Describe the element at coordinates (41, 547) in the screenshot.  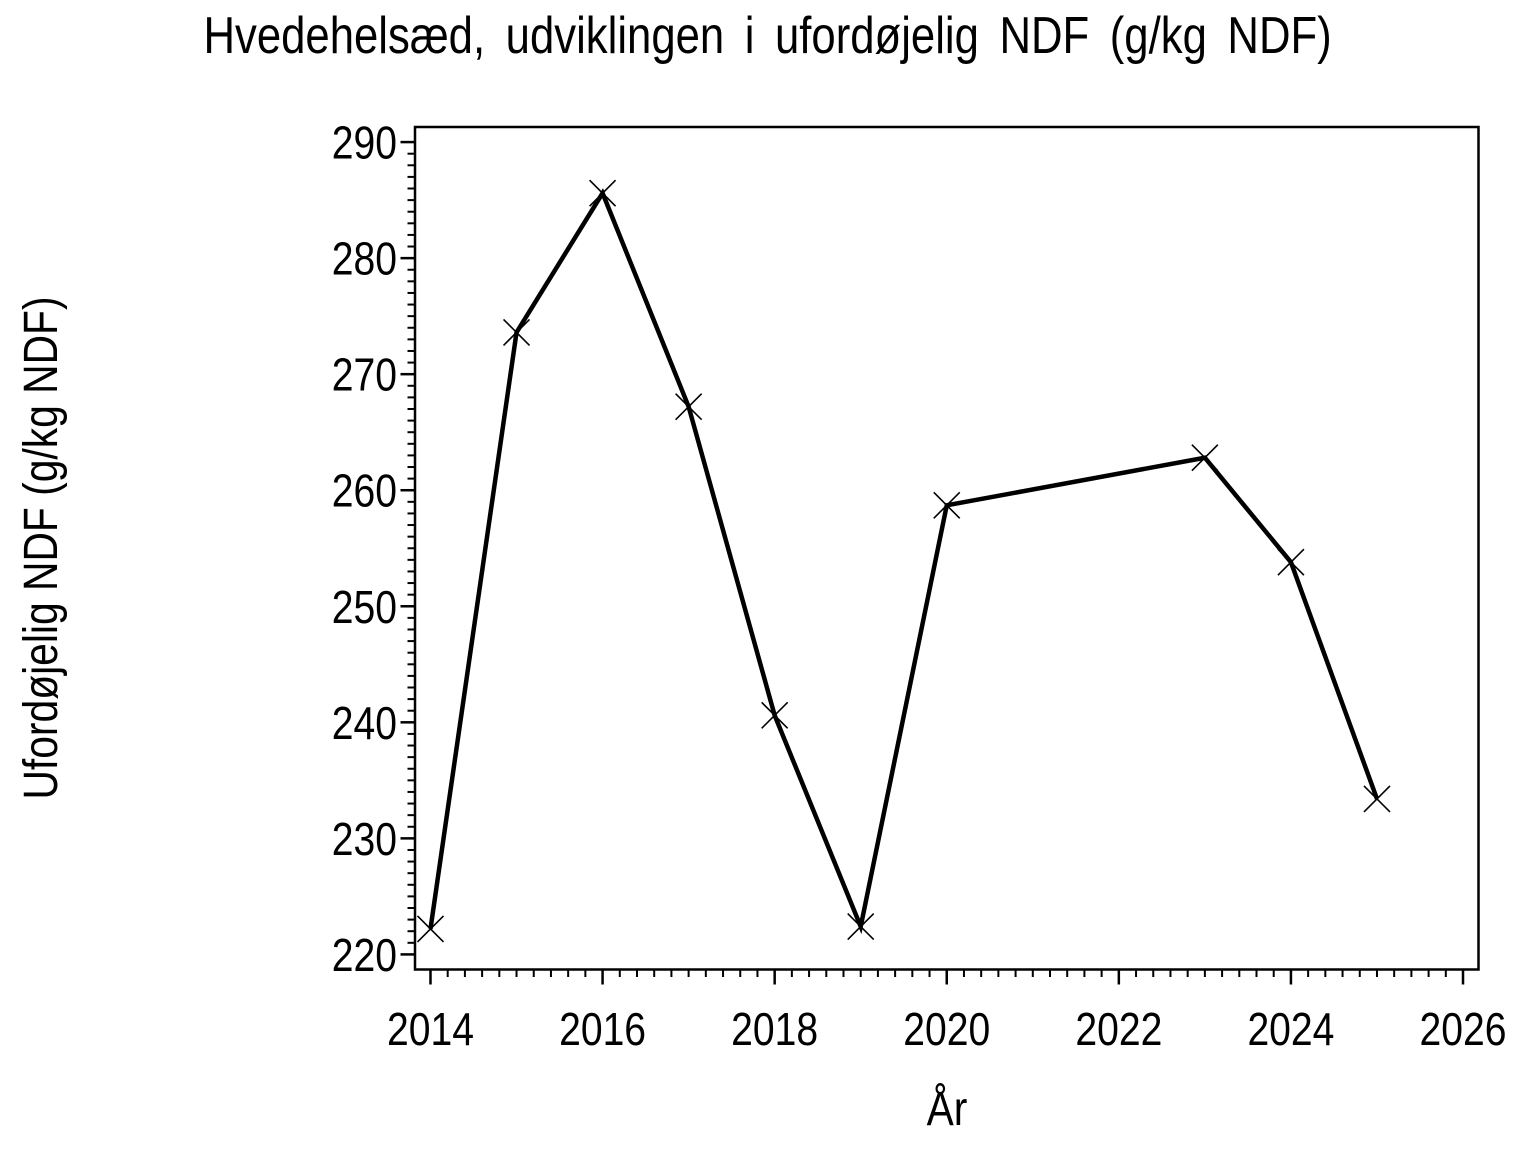
I see `y-axis-title: Ufordøjelig NDF (g/kg NDF)` at that location.